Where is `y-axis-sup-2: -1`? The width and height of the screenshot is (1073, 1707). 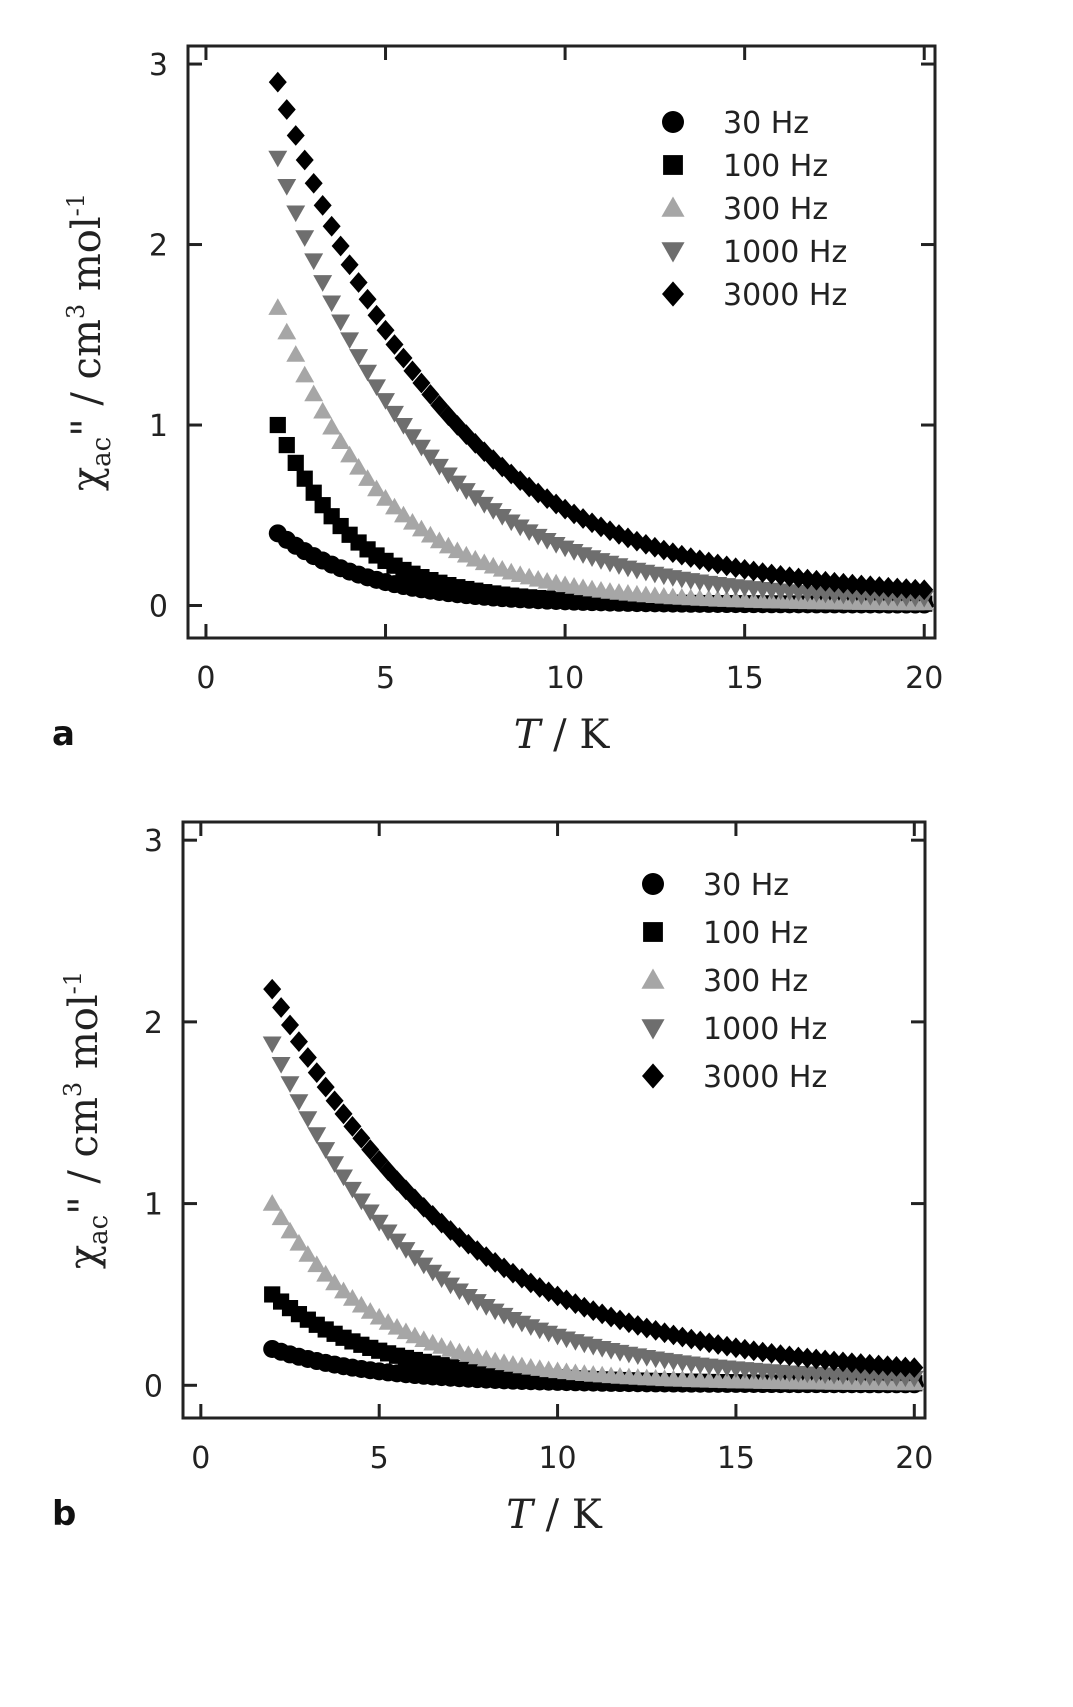
y-axis-sup-2: -1 is located at coordinates (73, 982).